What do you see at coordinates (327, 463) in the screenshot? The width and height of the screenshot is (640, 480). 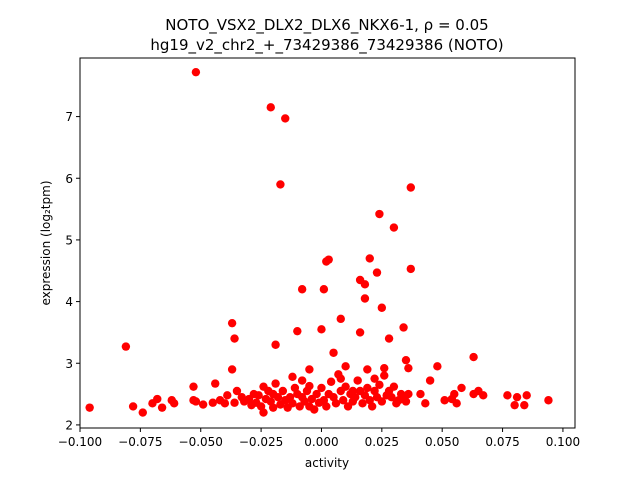 I see `x-axis-label: activity` at bounding box center [327, 463].